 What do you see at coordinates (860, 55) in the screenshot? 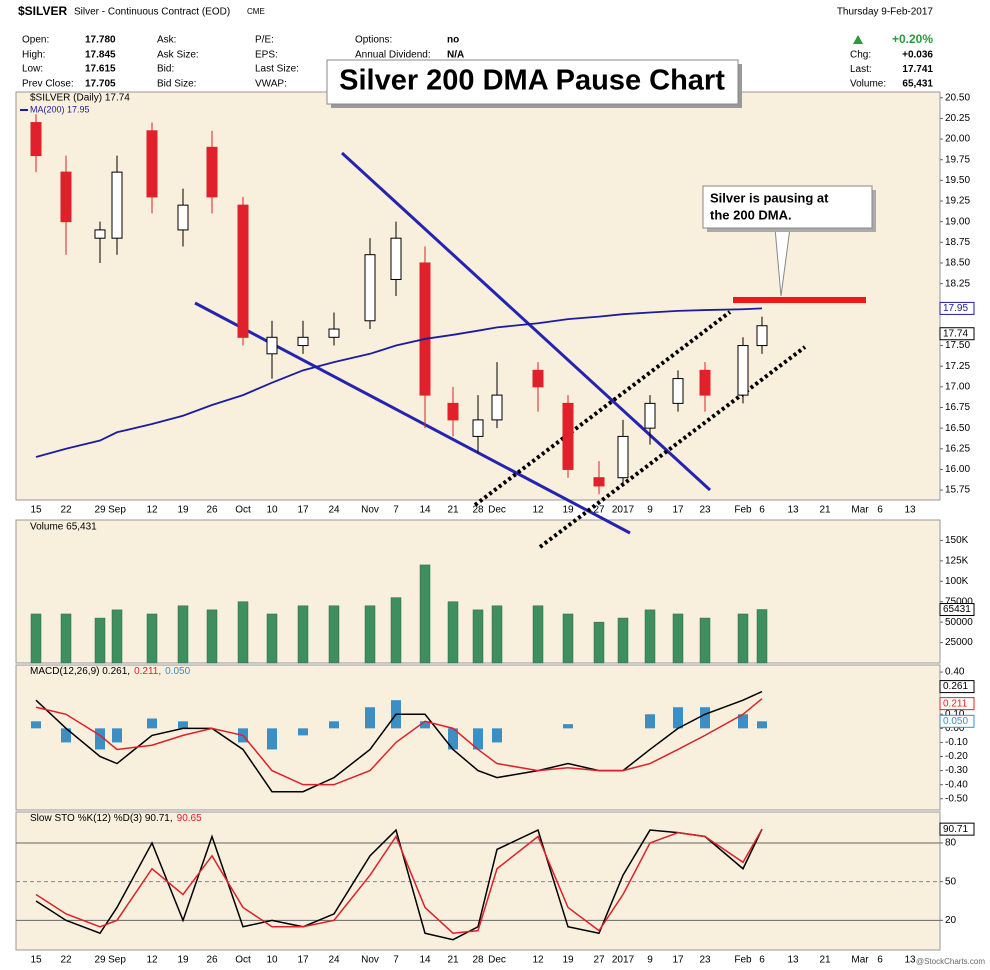
I see `stat-label: Chg:` at bounding box center [860, 55].